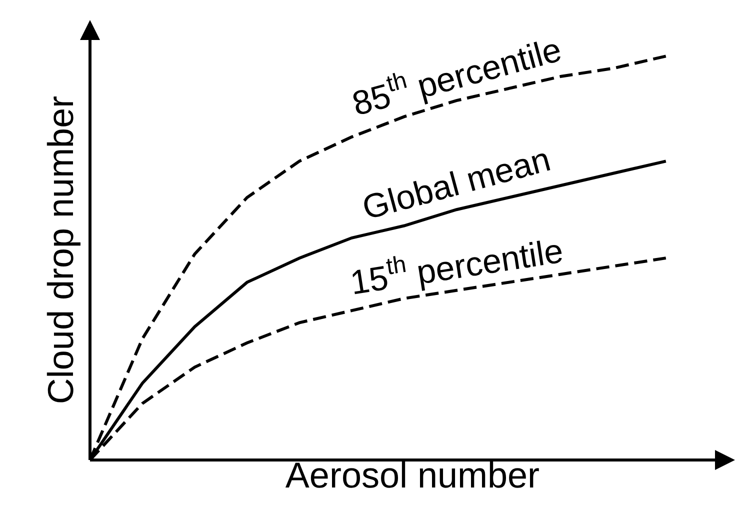  Describe the element at coordinates (456, 184) in the screenshot. I see `text: Global mean` at that location.